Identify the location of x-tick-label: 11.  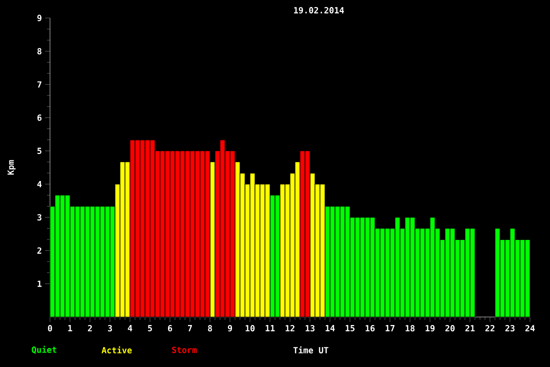
(270, 328).